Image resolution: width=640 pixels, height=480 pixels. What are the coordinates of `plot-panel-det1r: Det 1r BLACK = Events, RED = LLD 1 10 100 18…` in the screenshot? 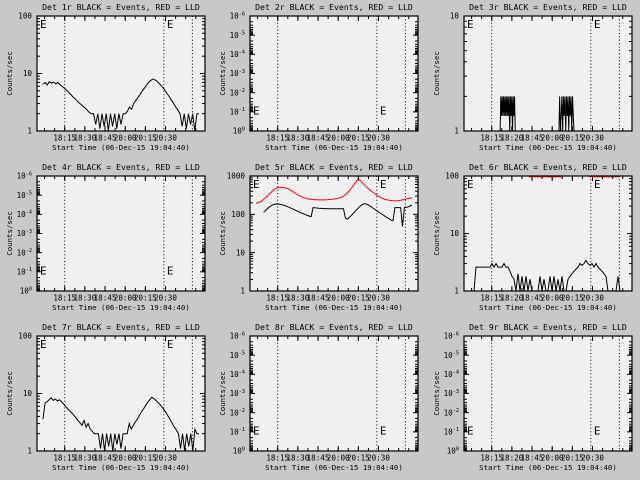 It's located at (107, 80).